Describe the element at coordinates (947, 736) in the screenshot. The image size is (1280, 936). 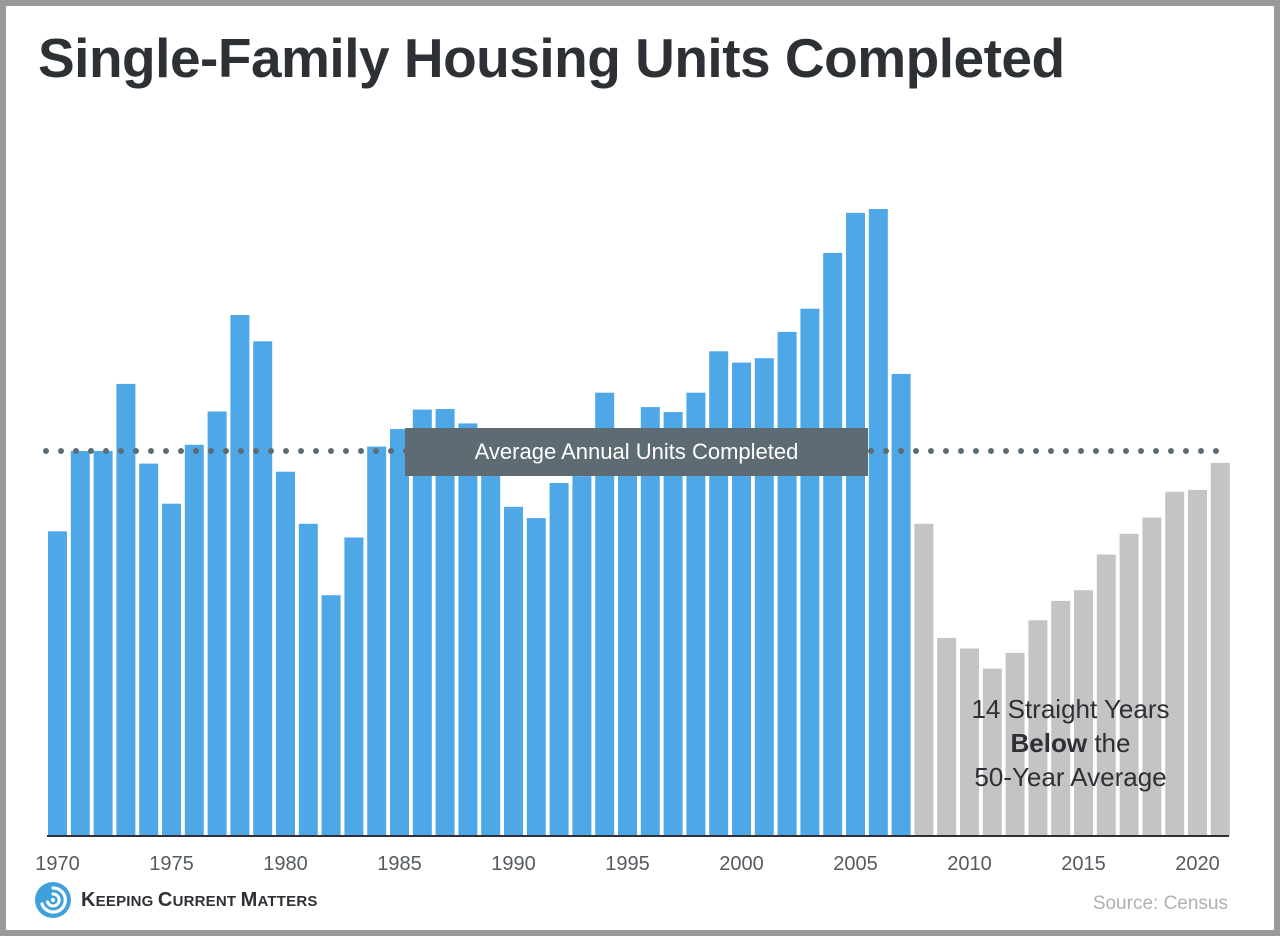
I see `bar-2009` at that location.